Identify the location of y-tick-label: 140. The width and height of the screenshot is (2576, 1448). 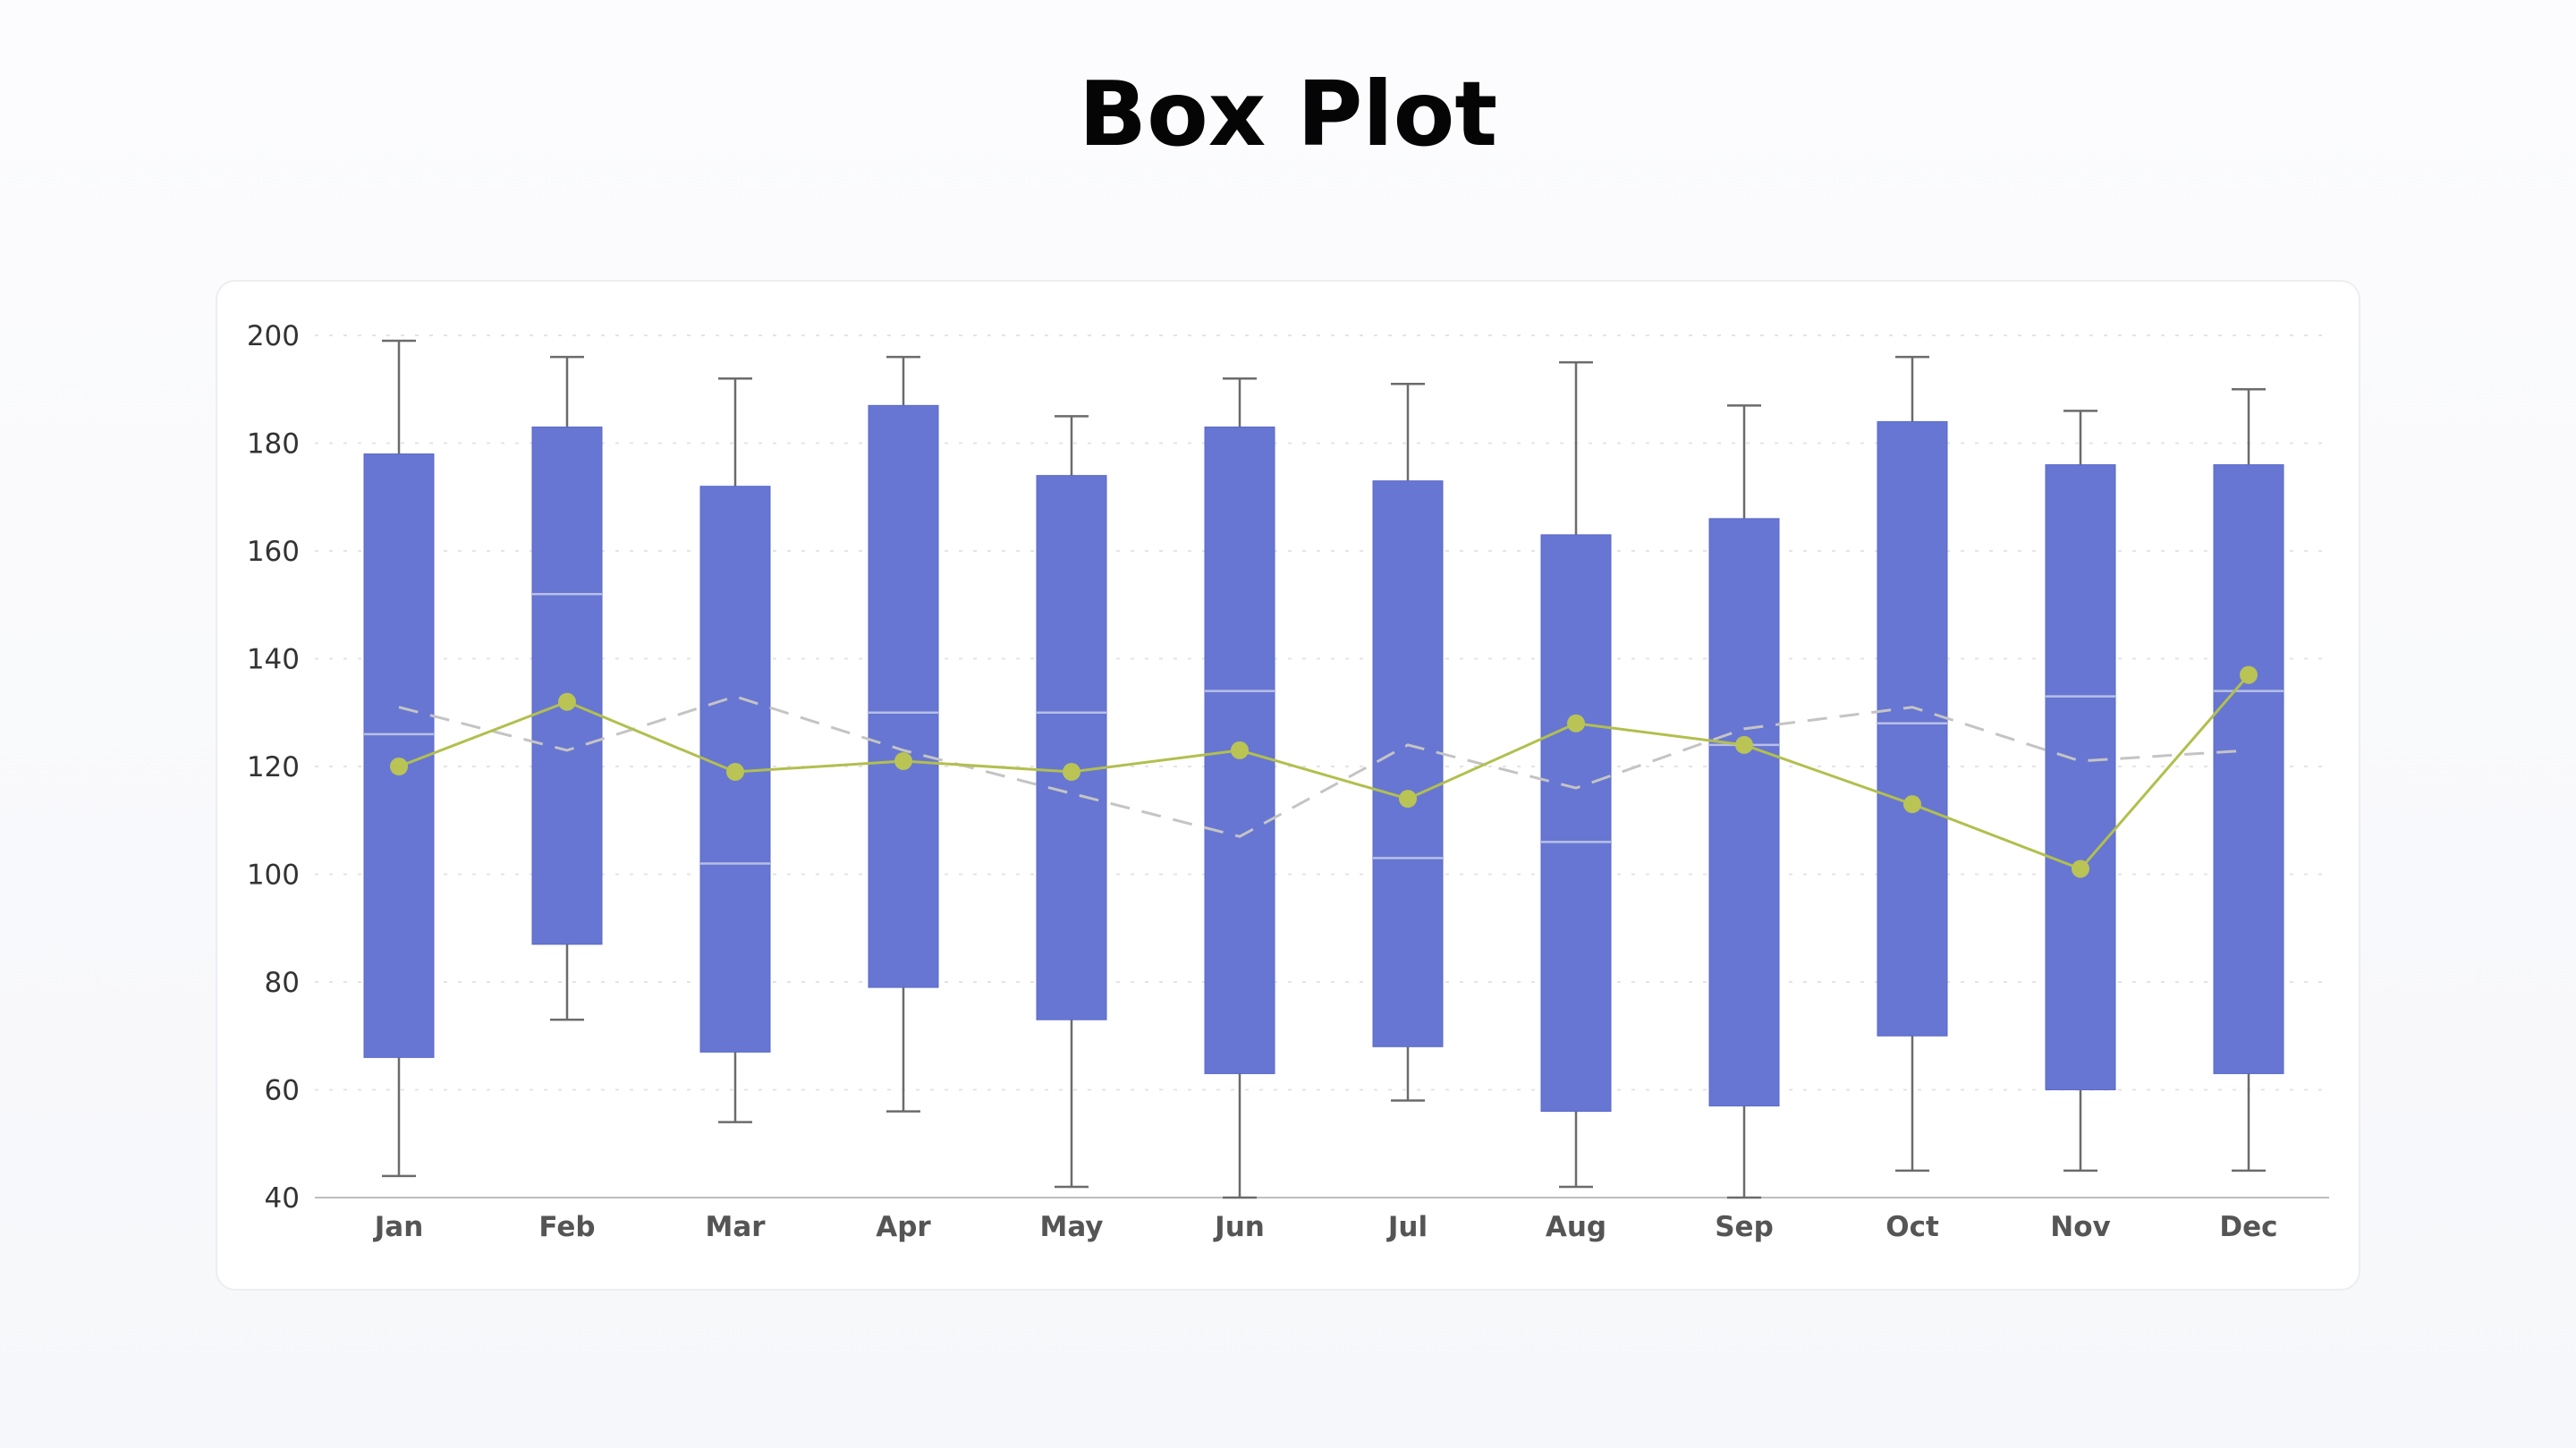
(273, 660).